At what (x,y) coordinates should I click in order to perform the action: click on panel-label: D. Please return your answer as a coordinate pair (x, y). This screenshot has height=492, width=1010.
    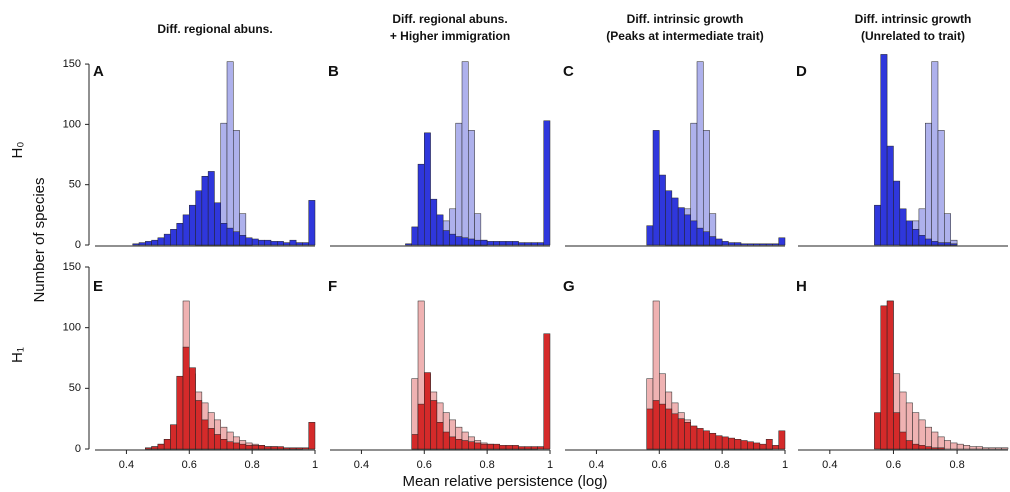
    Looking at the image, I should click on (801, 71).